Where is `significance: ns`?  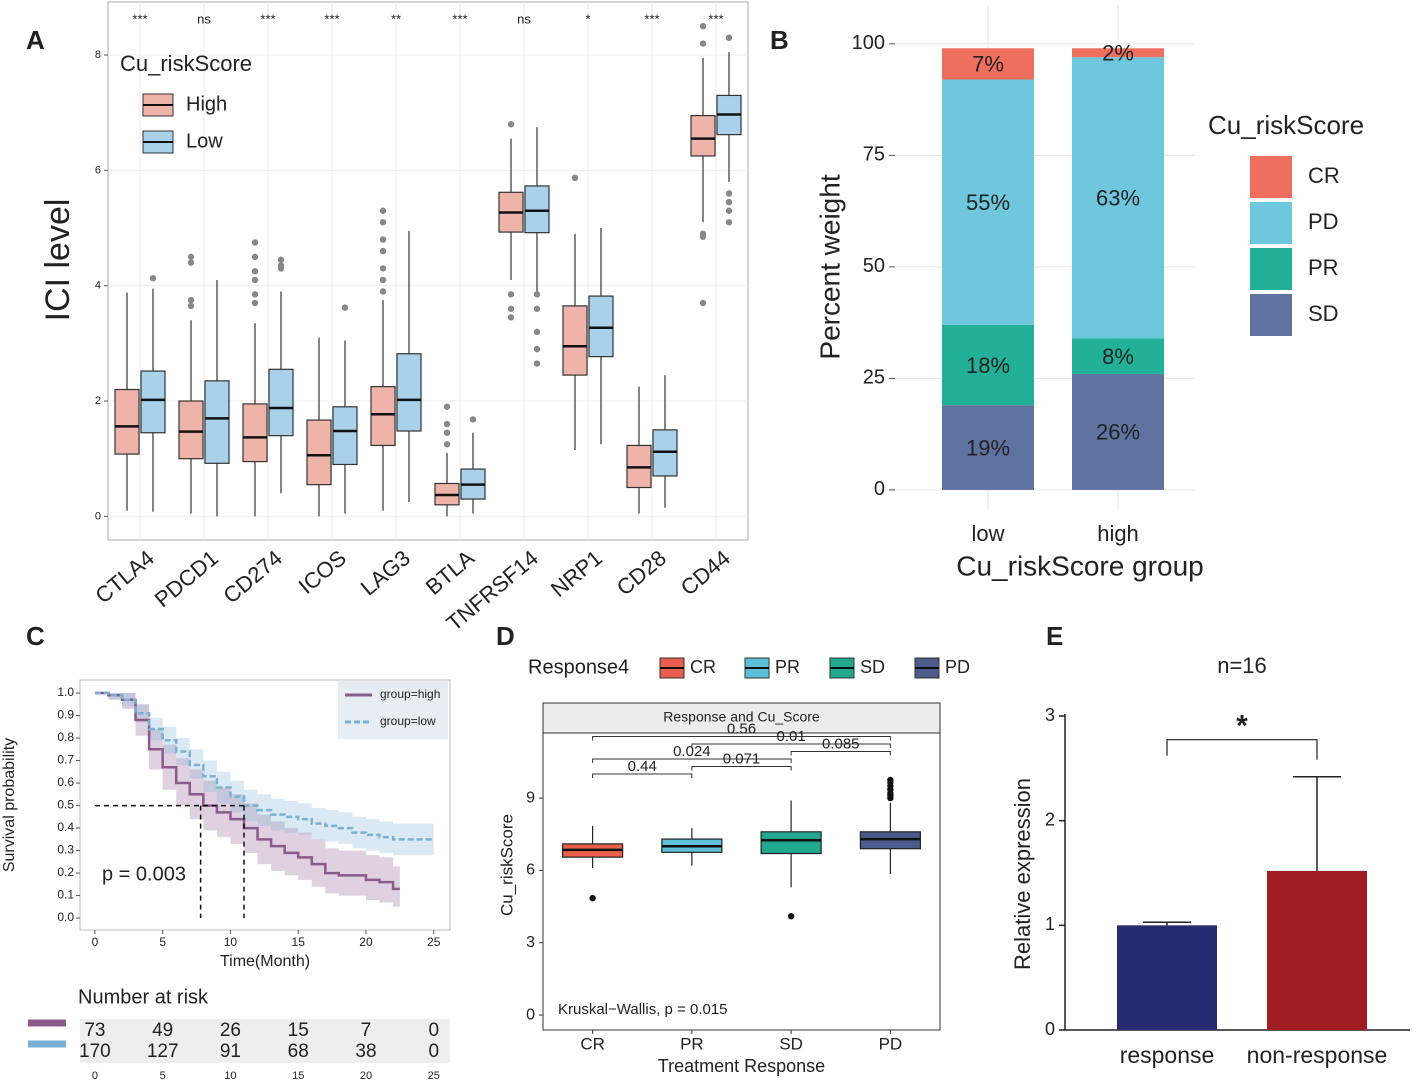 significance: ns is located at coordinates (524, 18).